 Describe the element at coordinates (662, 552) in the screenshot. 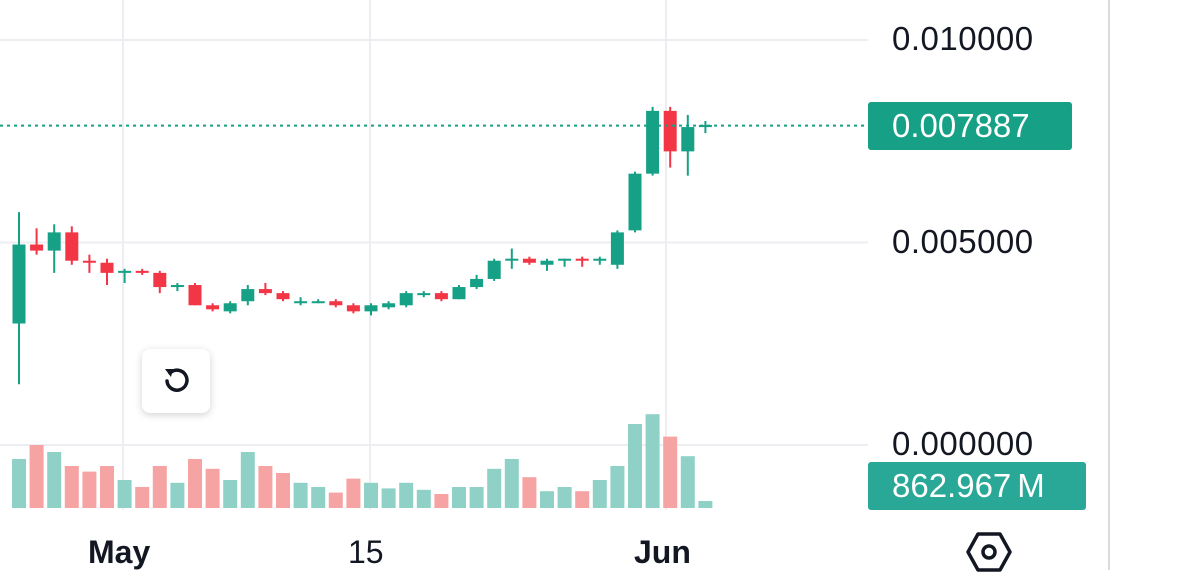

I see `x-axis-label: Jun` at that location.